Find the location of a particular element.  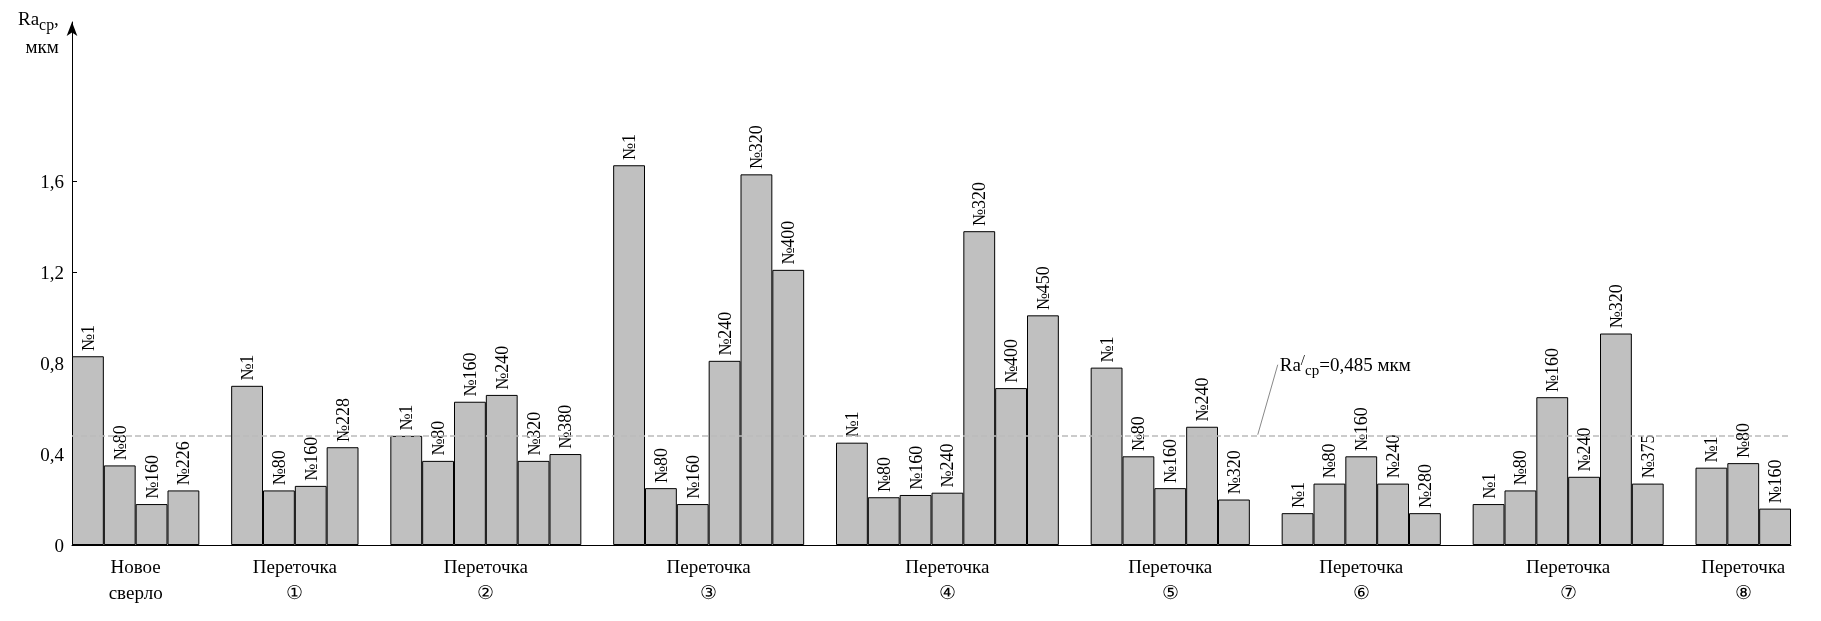

text: Переточка ③ is located at coordinates (709, 579).